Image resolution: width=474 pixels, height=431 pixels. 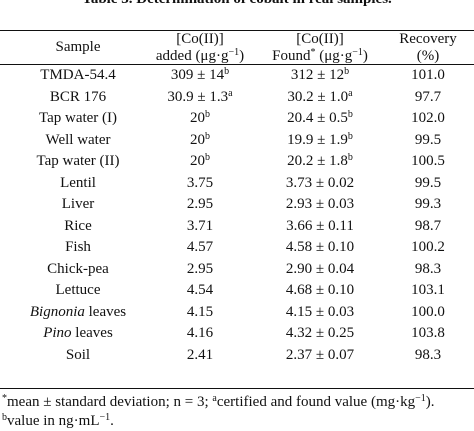 I want to click on table-cell-text: Lettuce, so click(x=78, y=290).